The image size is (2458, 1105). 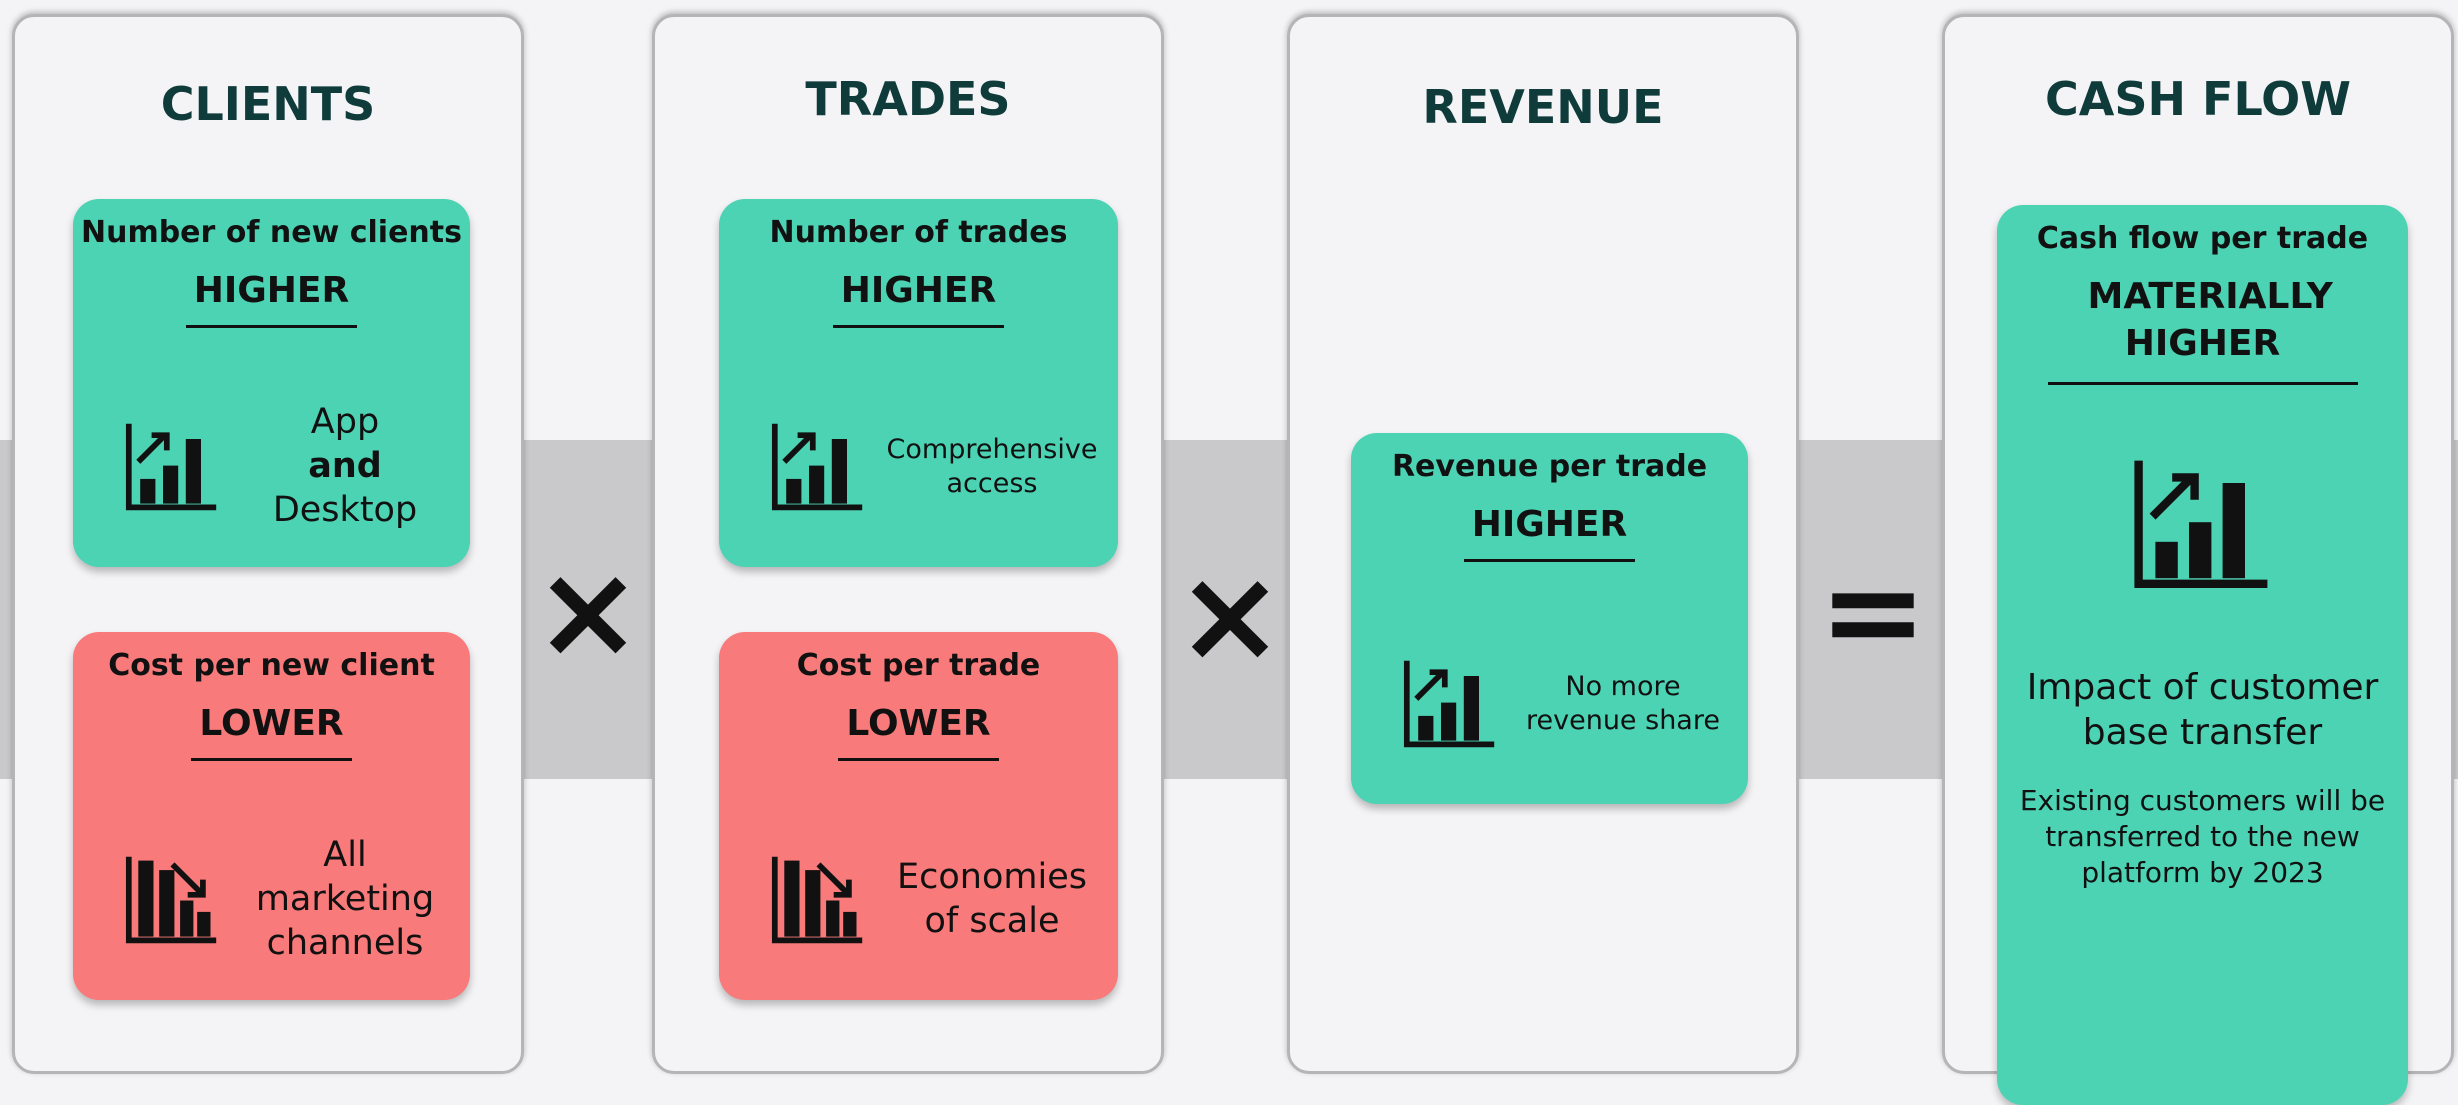 What do you see at coordinates (992, 921) in the screenshot?
I see `note-line: of scale` at bounding box center [992, 921].